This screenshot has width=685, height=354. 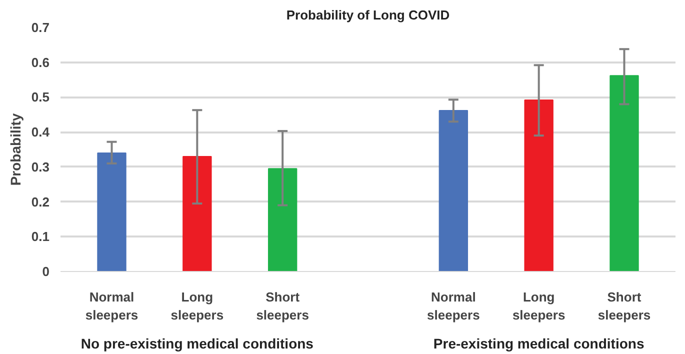 What do you see at coordinates (46, 271) in the screenshot?
I see `y-tick-label: 0` at bounding box center [46, 271].